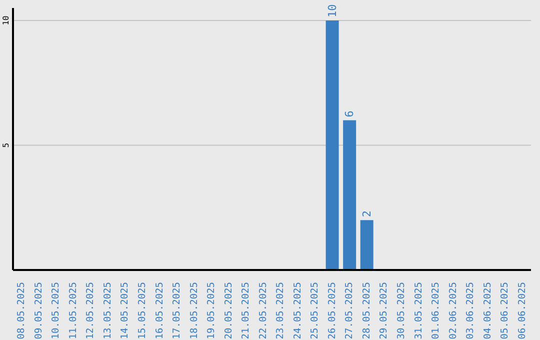 The image size is (540, 340). Describe the element at coordinates (125, 311) in the screenshot. I see `x-tick-label: 14.05.2025` at that location.